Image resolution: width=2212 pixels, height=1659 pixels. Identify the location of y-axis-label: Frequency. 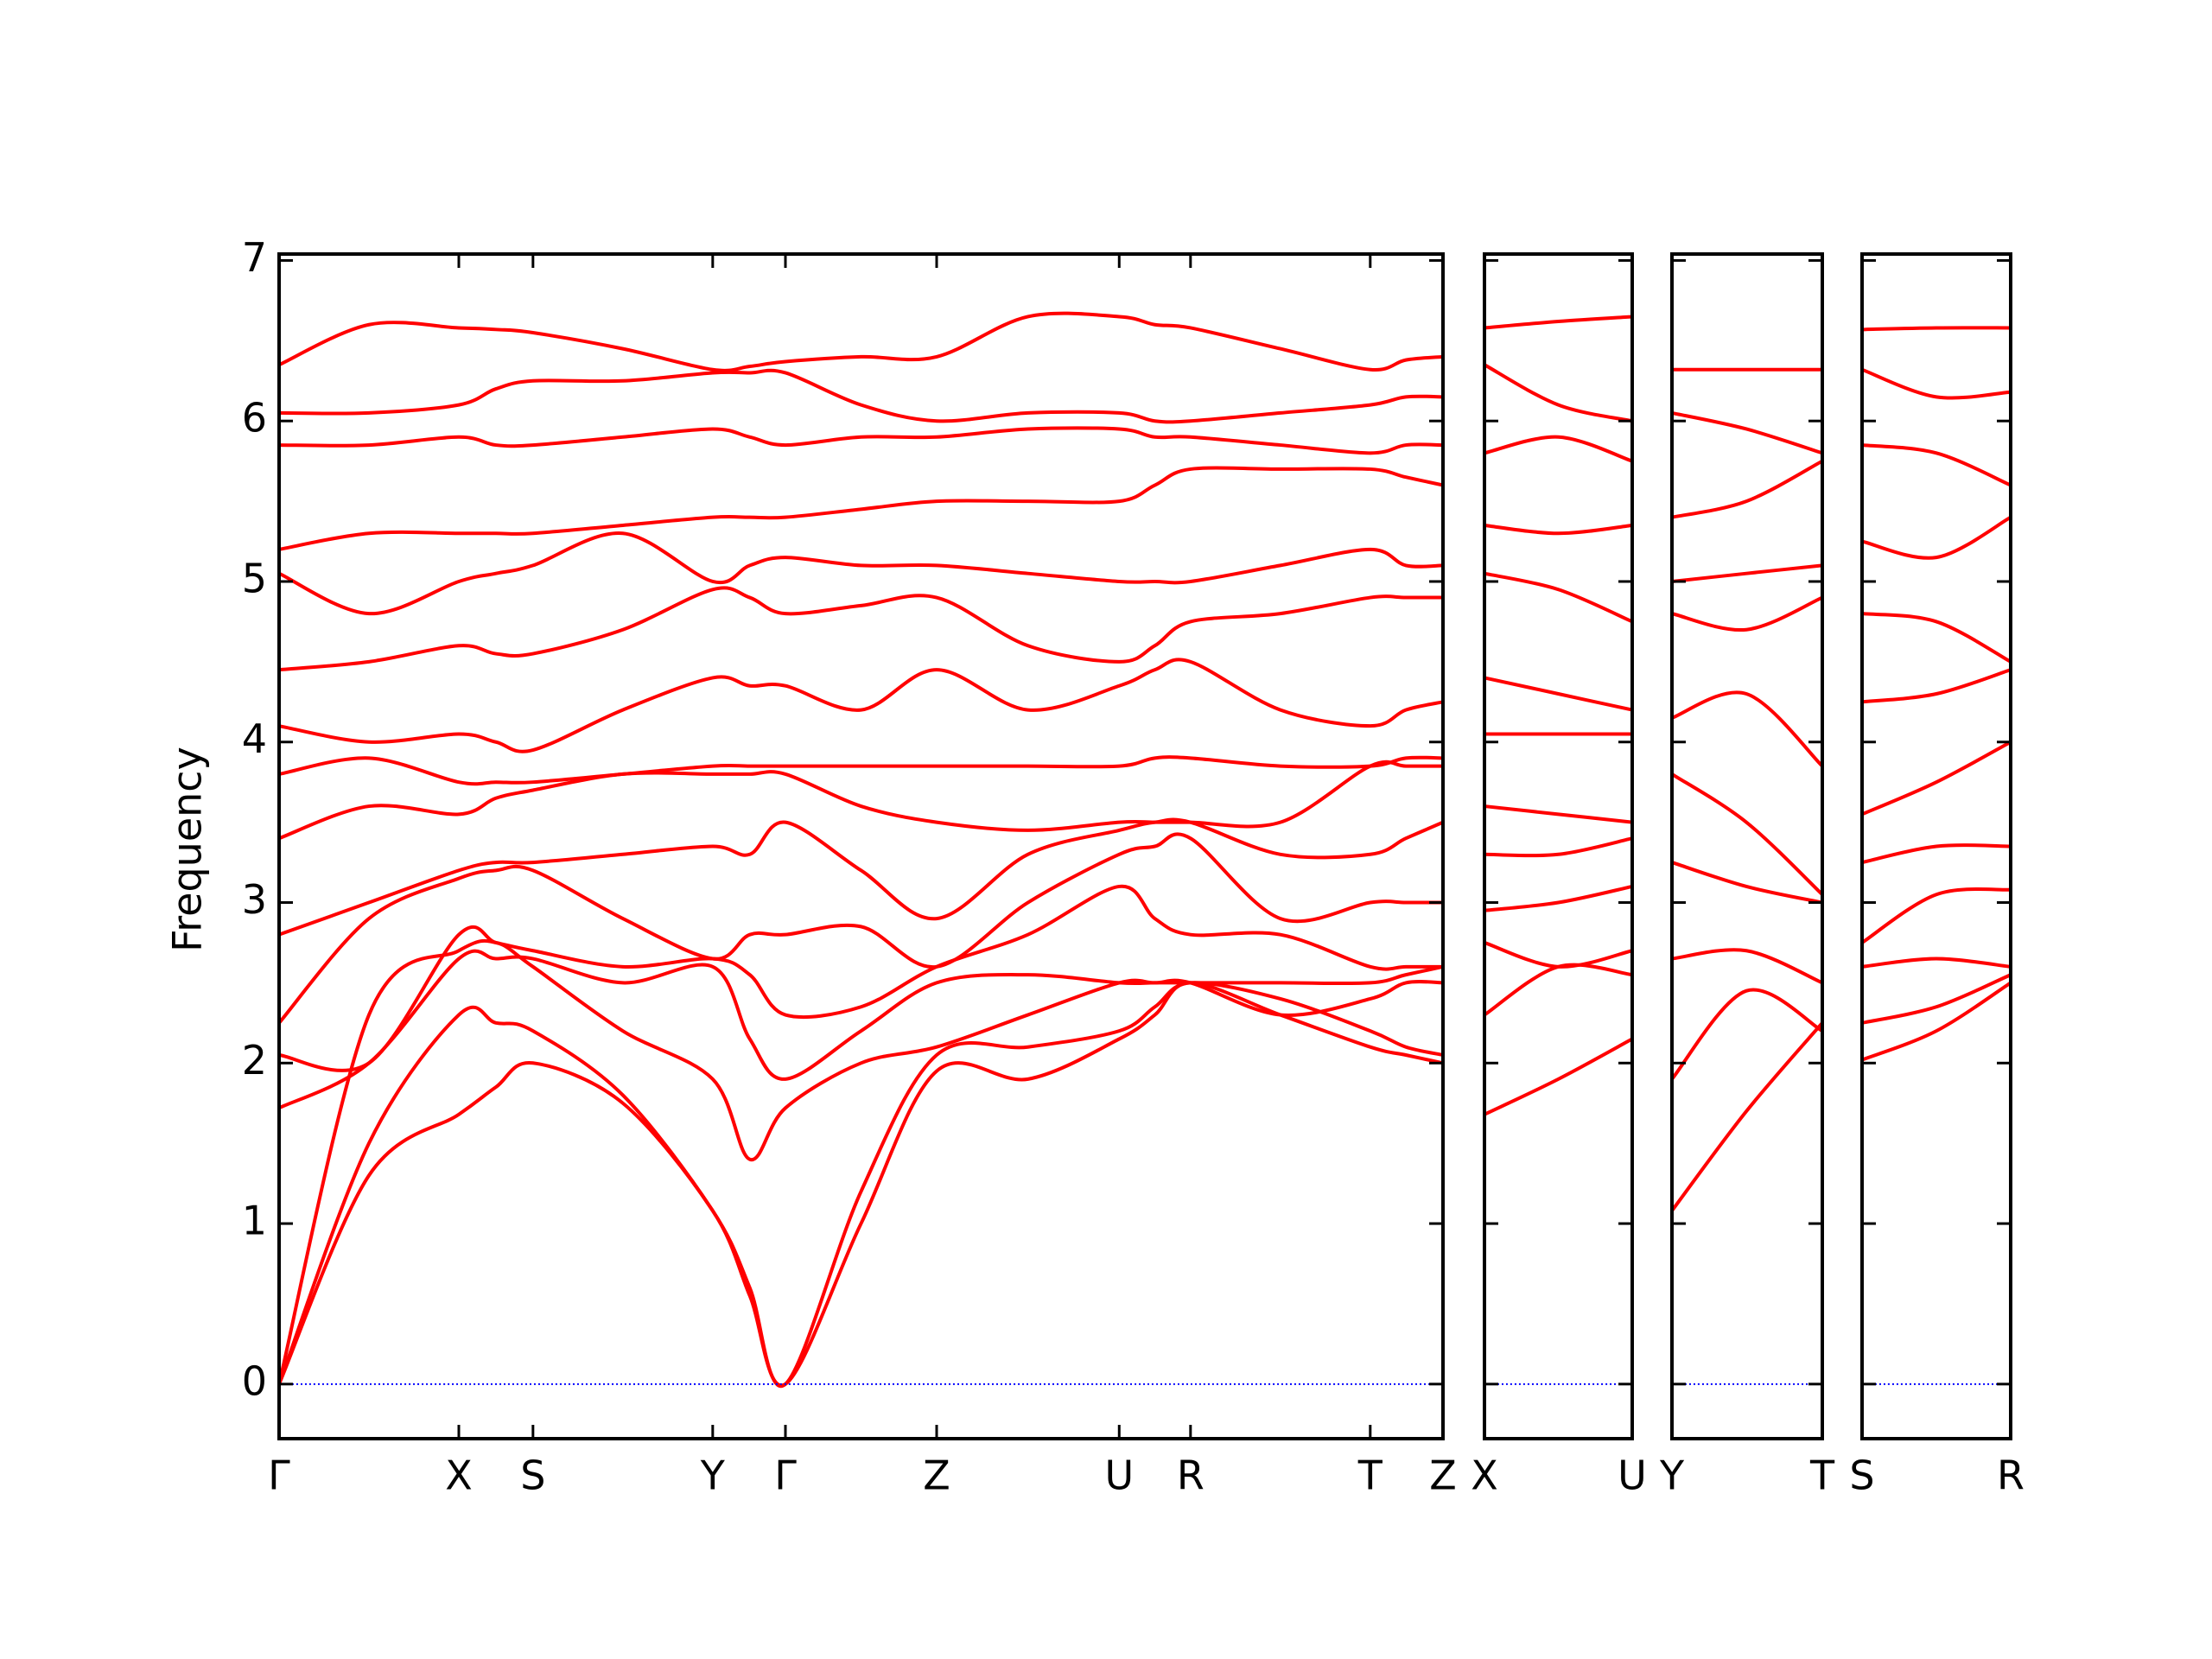
(187, 849).